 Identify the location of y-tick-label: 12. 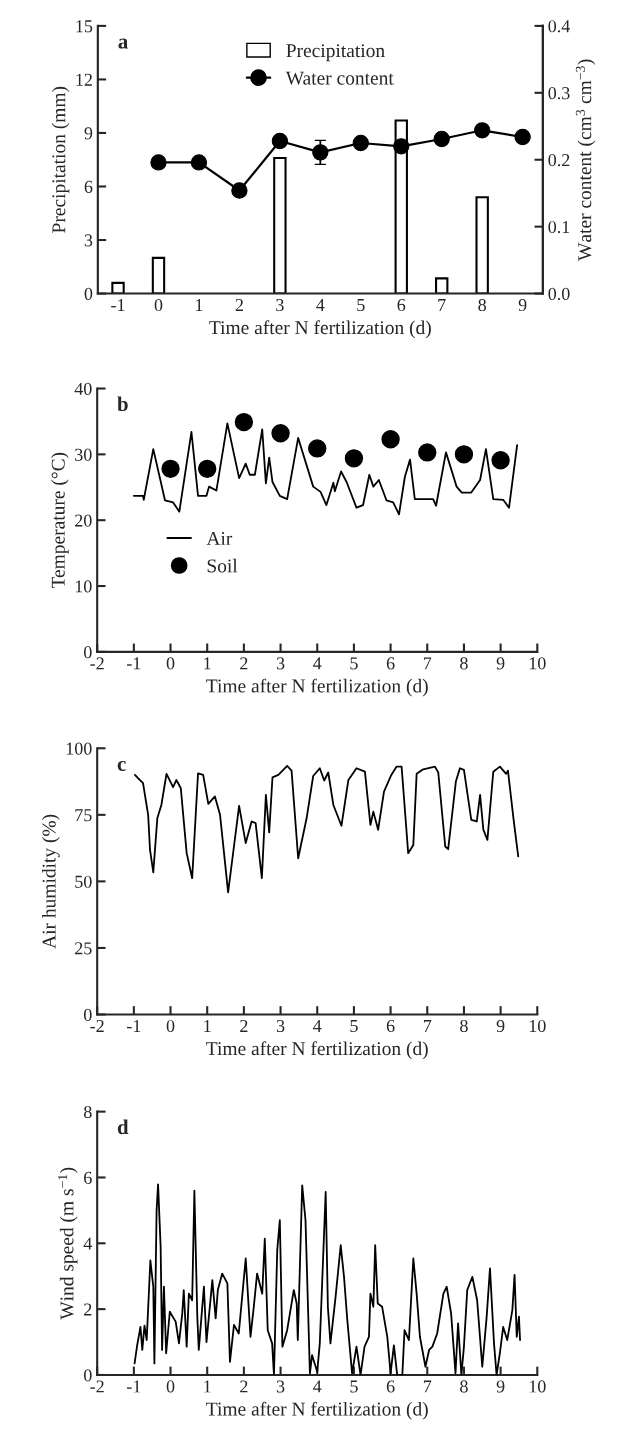
(84, 79).